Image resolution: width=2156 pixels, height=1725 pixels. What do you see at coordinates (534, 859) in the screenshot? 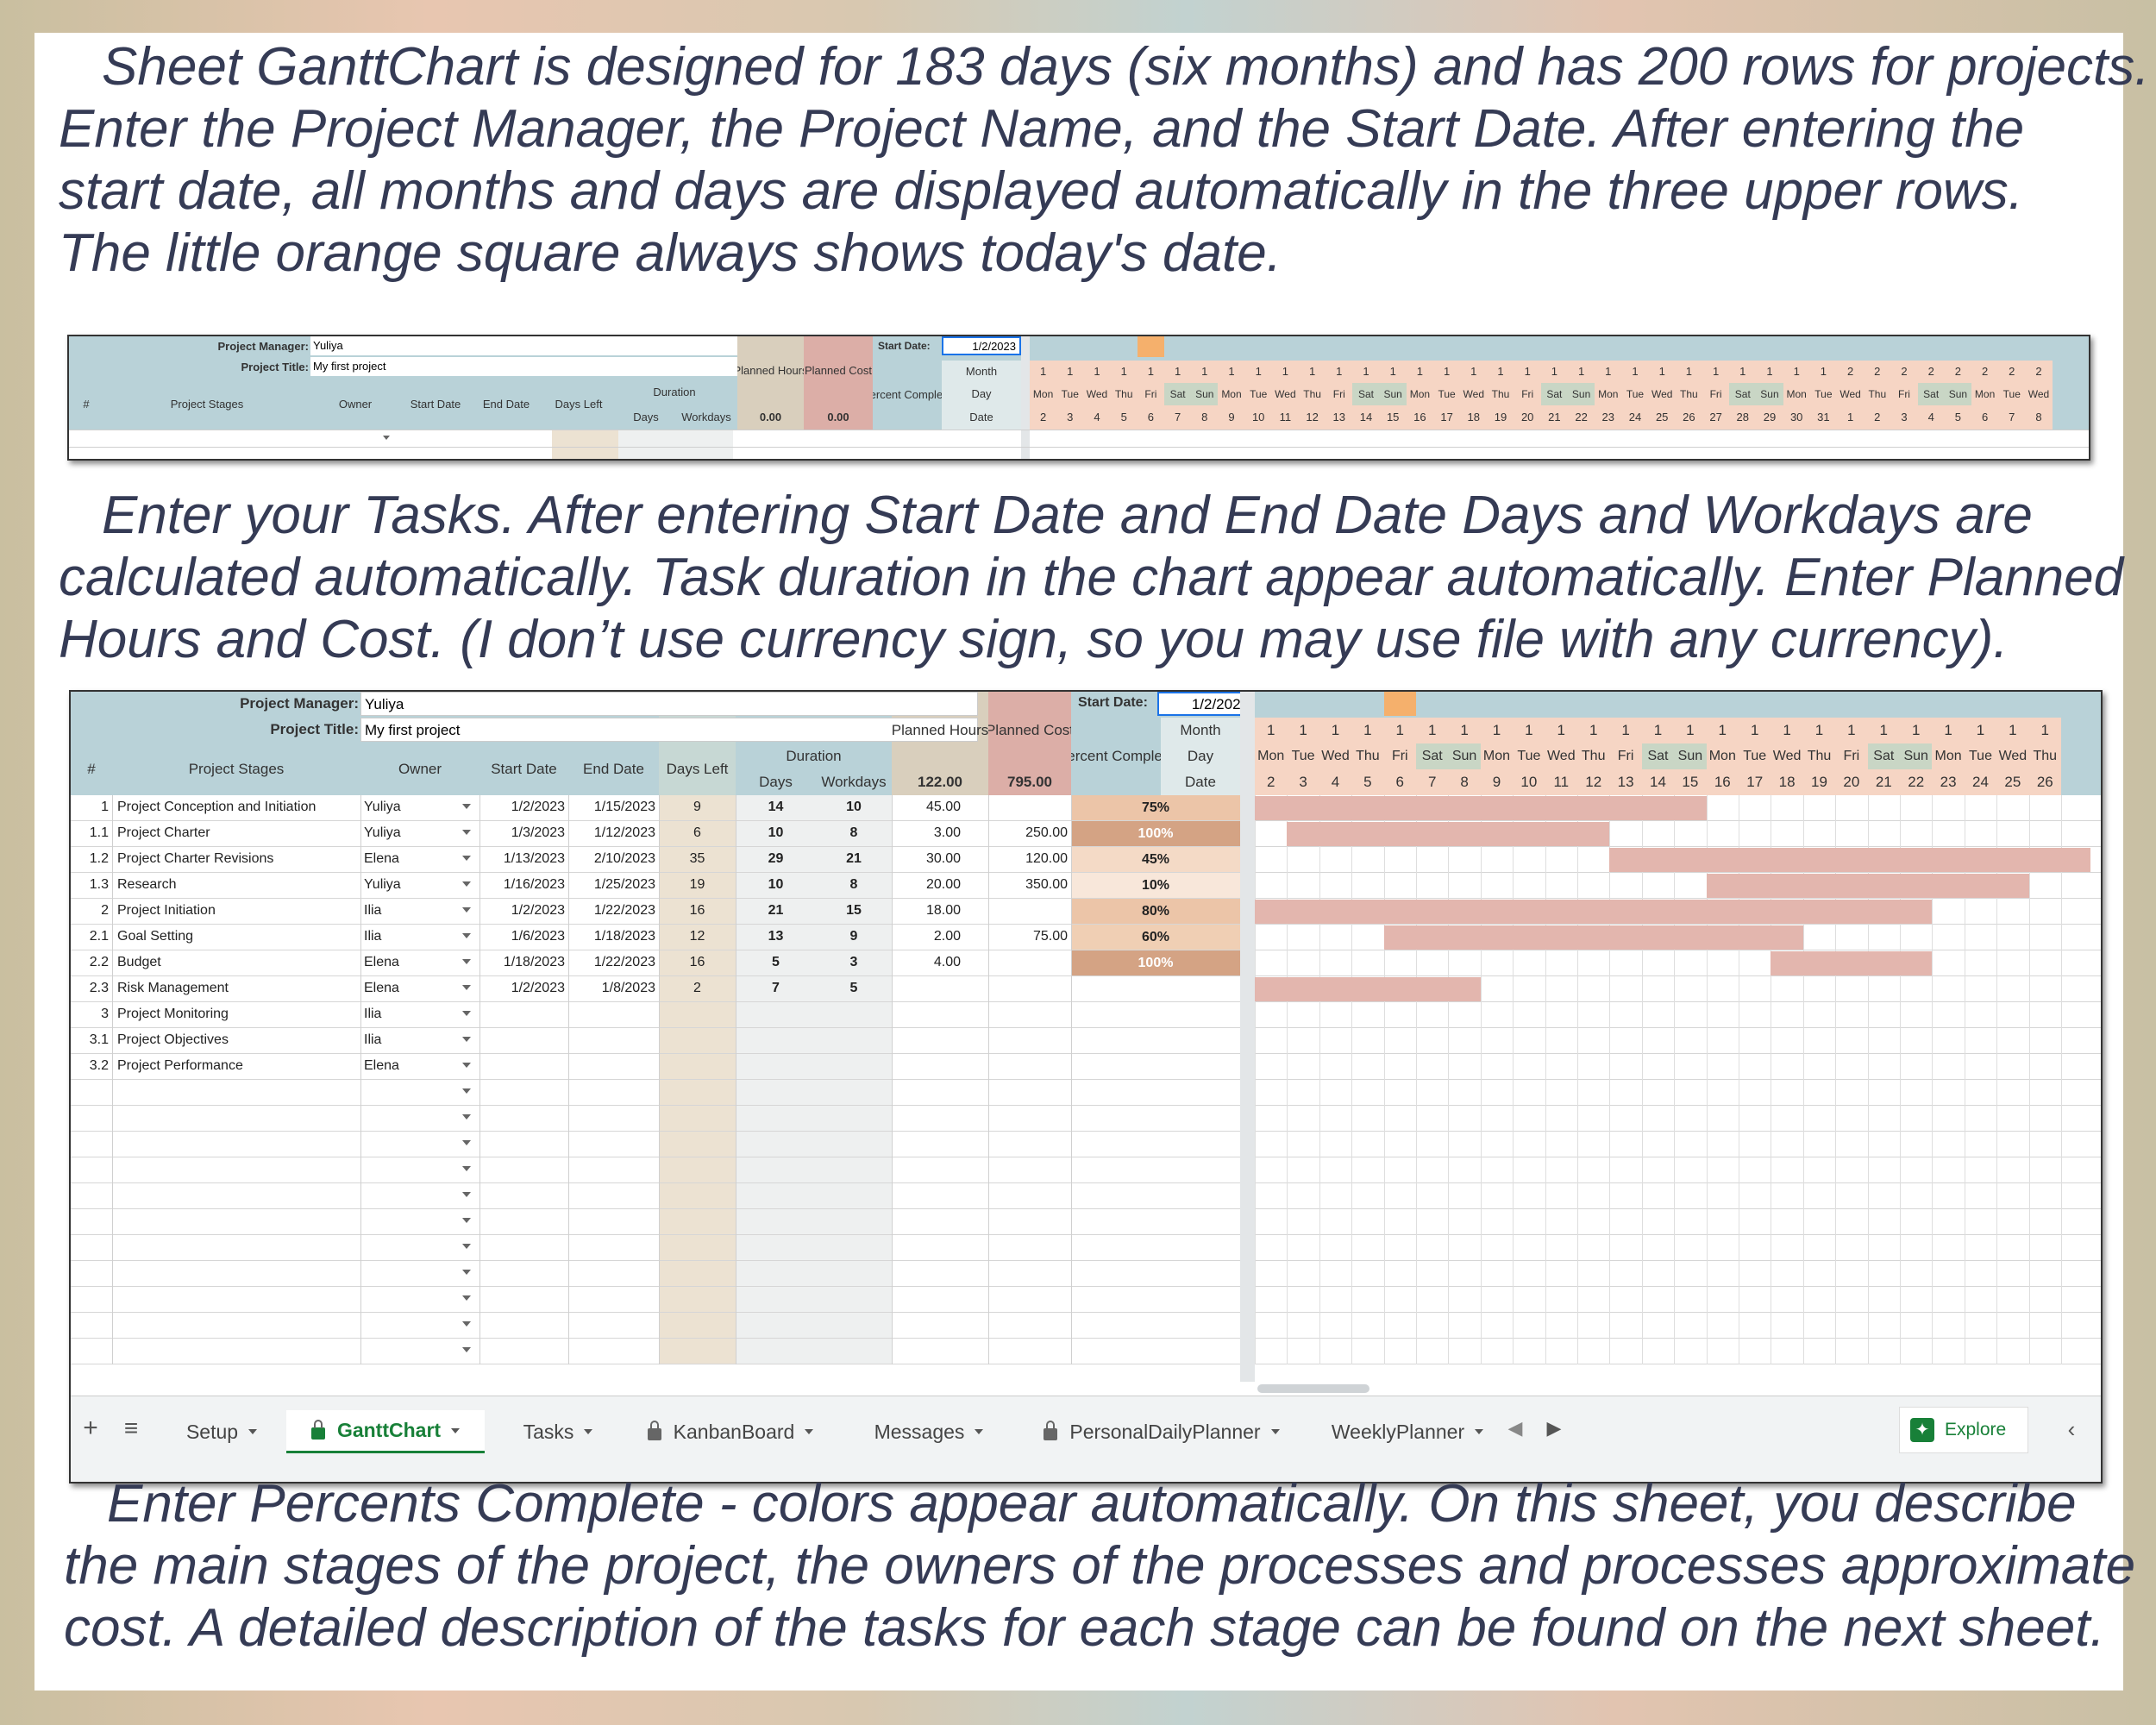
I see `row-start-date: 1/13/2023` at bounding box center [534, 859].